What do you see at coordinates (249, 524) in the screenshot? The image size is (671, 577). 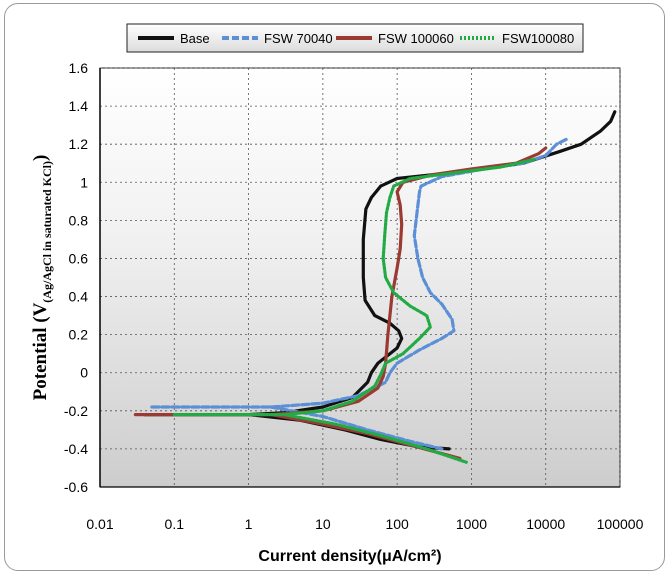 I see `x-tick-label: 1` at bounding box center [249, 524].